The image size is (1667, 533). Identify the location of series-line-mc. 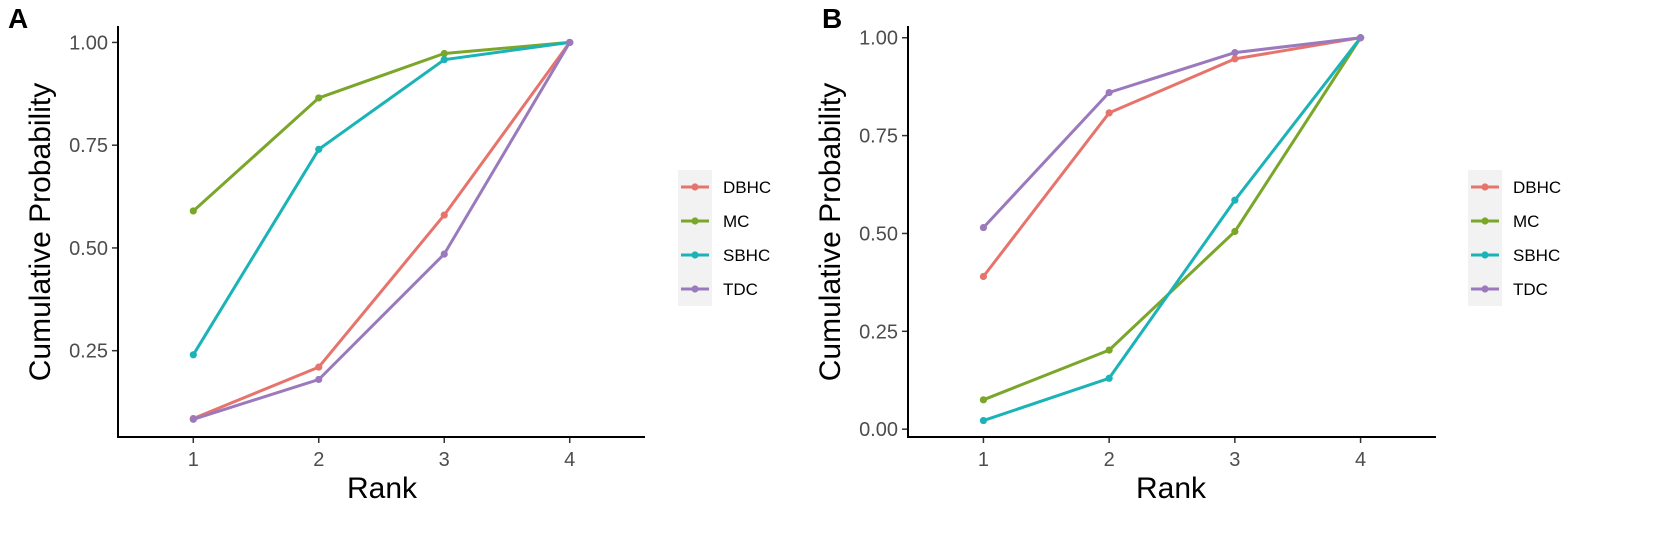
(381, 126).